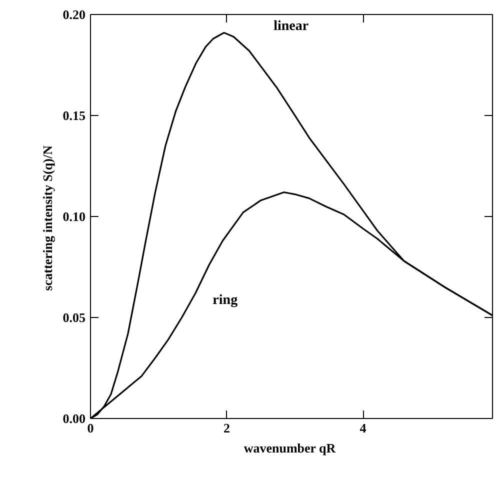  Describe the element at coordinates (74, 115) in the screenshot. I see `y-tick-label: 0.15` at that location.